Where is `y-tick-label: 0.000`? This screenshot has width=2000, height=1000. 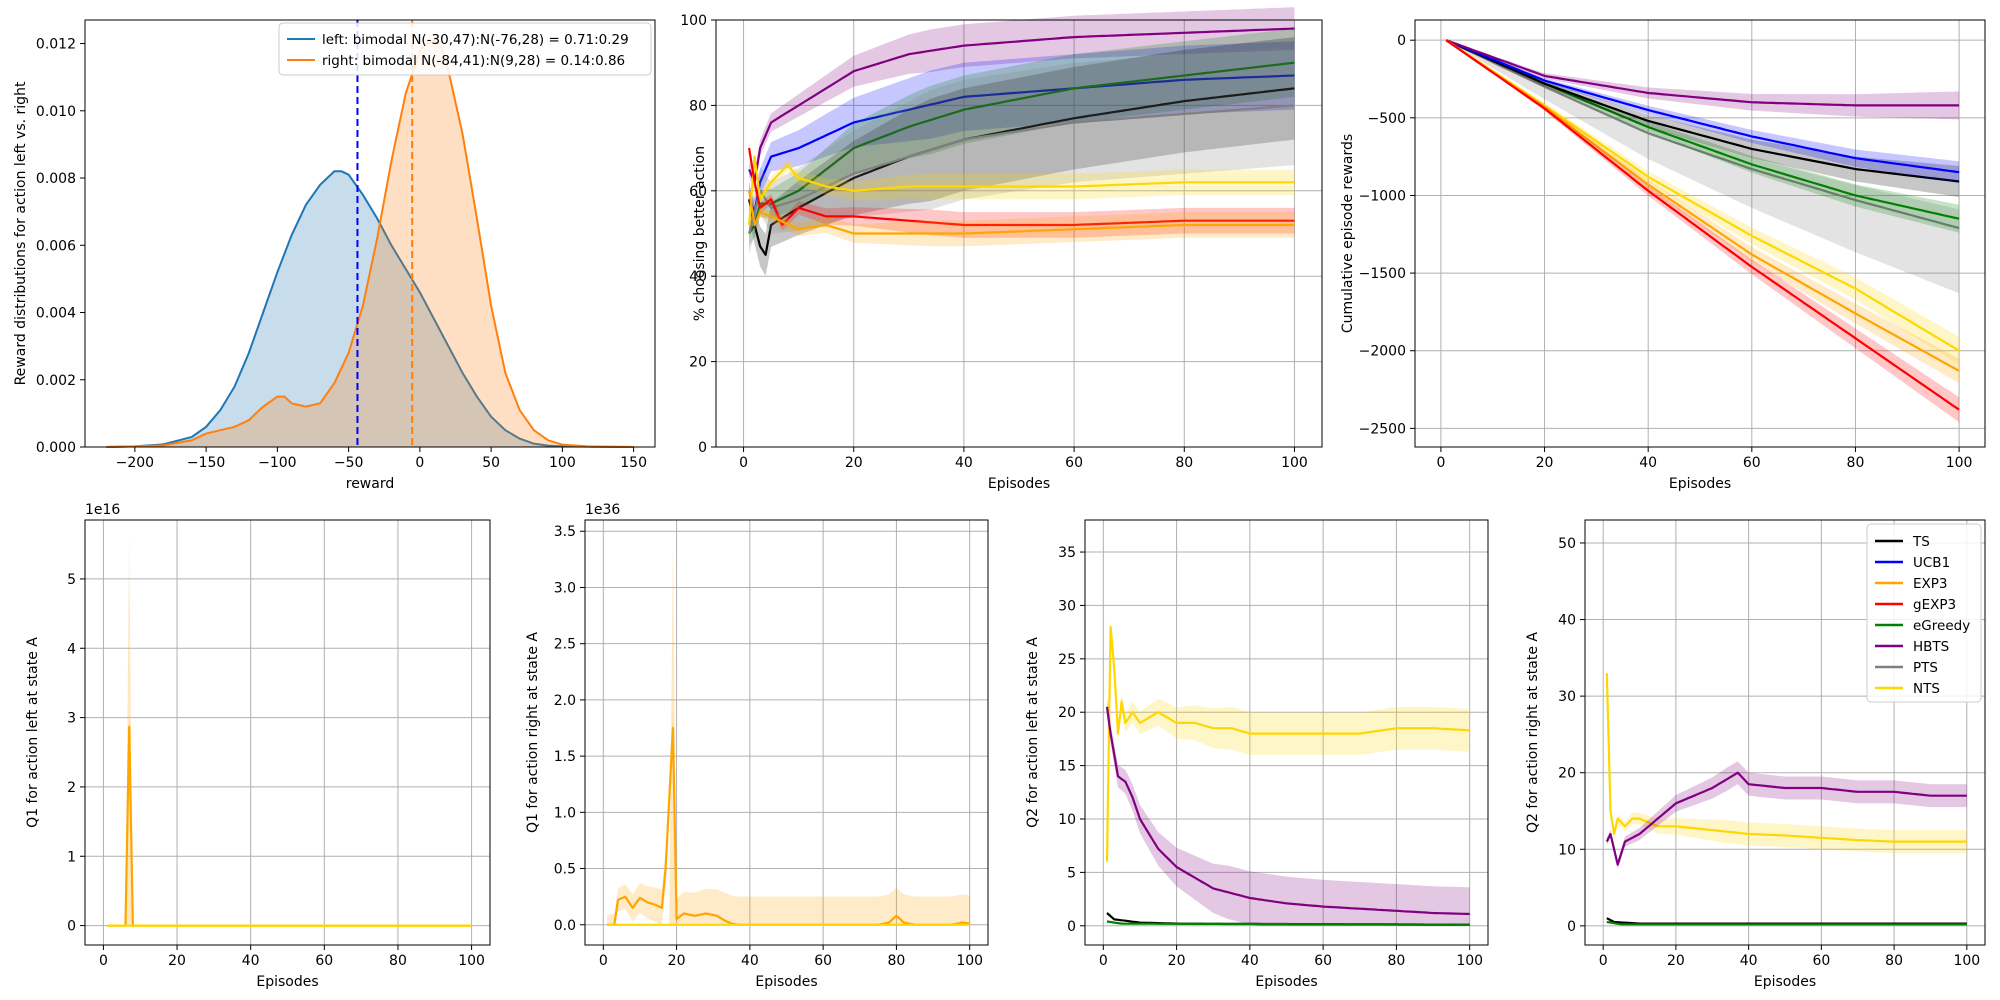 y-tick-label: 0.000 is located at coordinates (56, 448).